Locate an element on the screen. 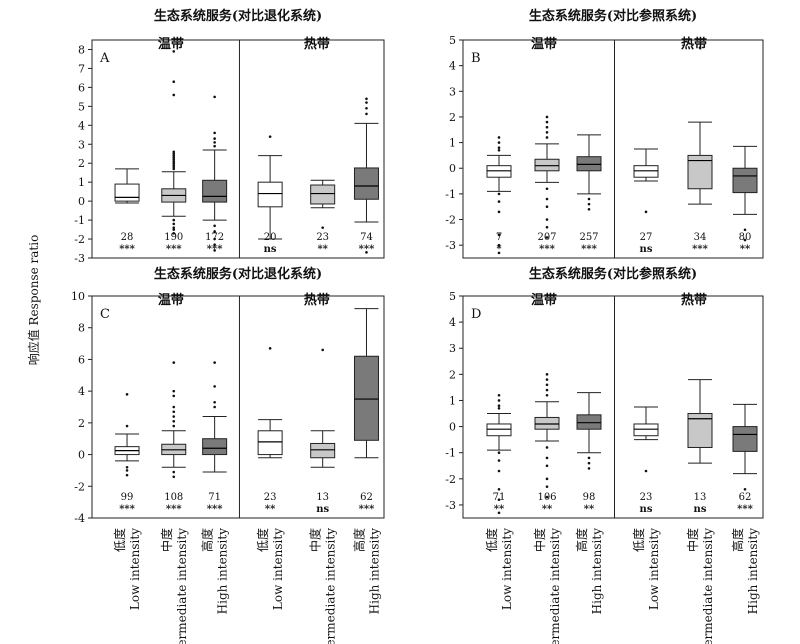  panel-d-significance-label: ns is located at coordinates (646, 509).